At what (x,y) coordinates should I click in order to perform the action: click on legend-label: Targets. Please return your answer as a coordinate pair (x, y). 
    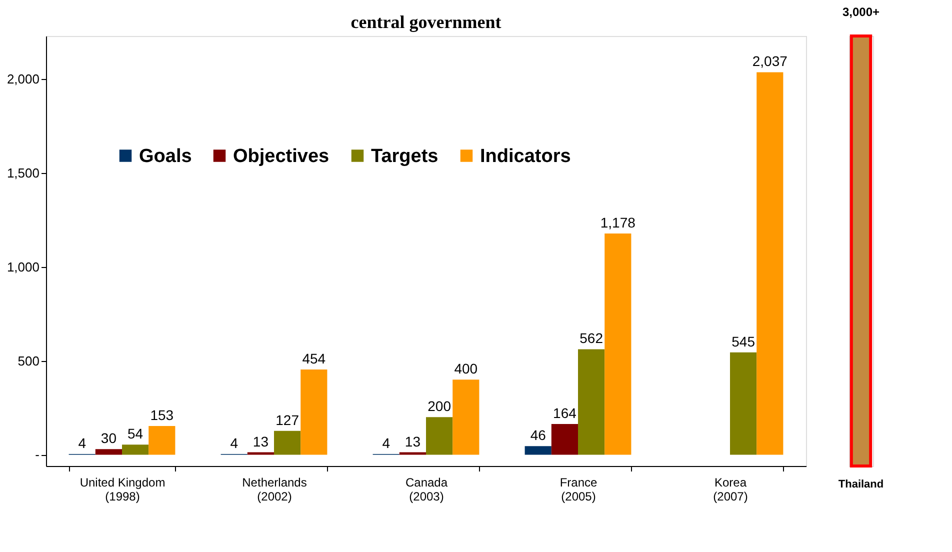
    Looking at the image, I should click on (404, 156).